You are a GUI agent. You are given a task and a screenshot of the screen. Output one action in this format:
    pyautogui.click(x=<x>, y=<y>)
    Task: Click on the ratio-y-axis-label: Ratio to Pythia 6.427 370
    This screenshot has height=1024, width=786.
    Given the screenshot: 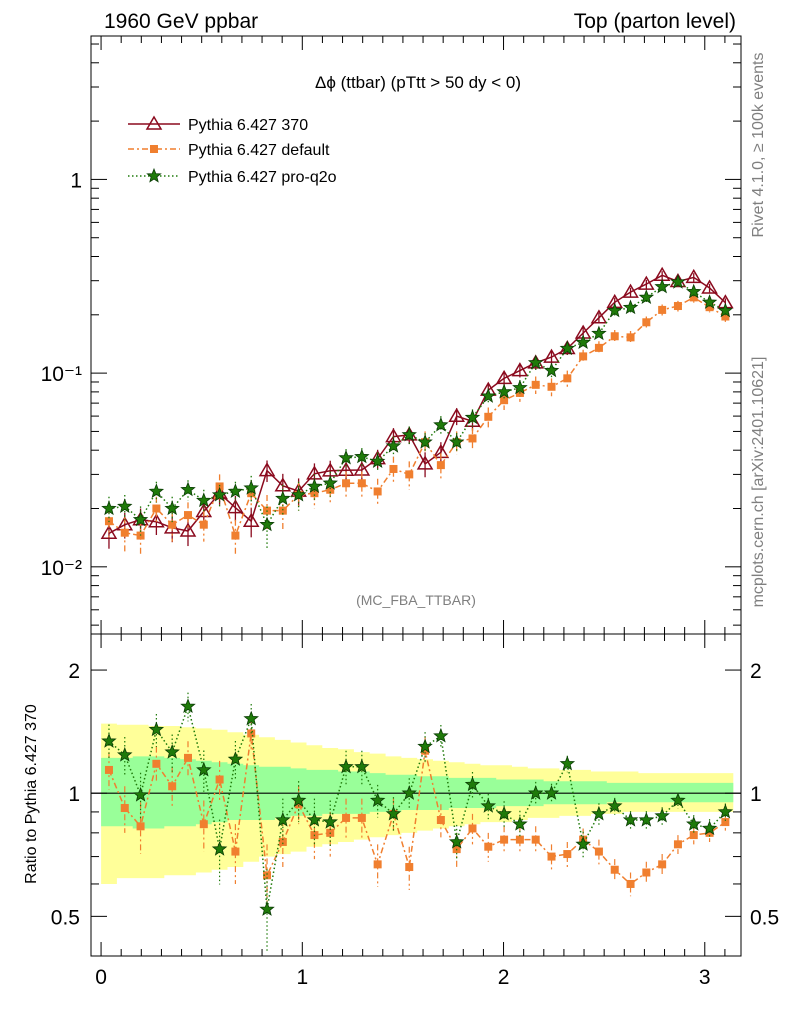 What is the action you would take?
    pyautogui.click(x=31, y=794)
    